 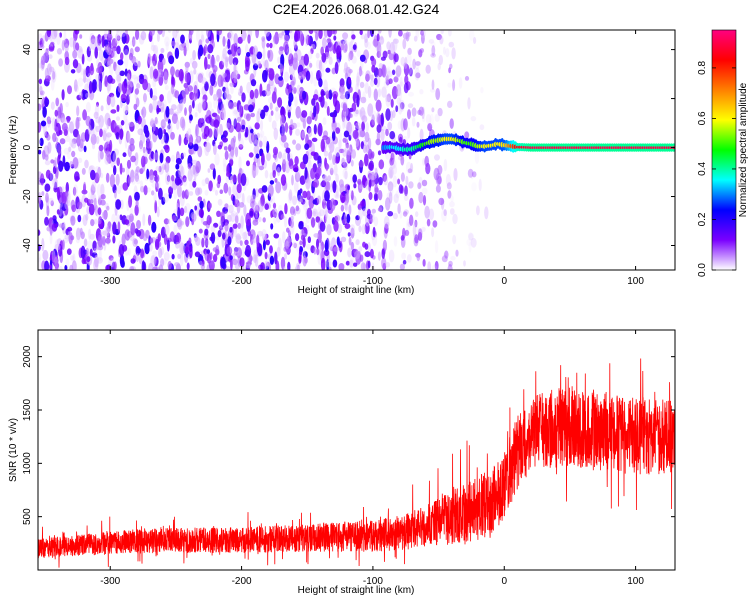 I want to click on y-tick-label: 1000, so click(x=27, y=463).